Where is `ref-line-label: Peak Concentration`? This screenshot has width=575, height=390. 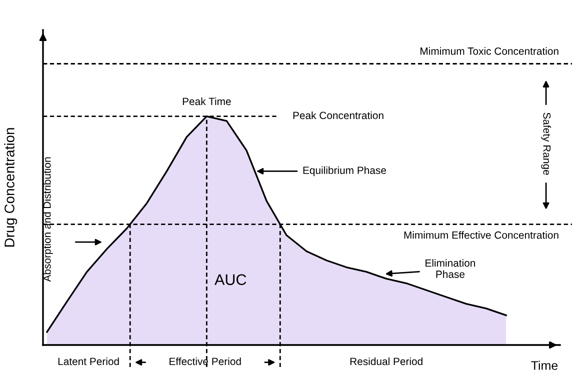
ref-line-label: Peak Concentration is located at coordinates (338, 115).